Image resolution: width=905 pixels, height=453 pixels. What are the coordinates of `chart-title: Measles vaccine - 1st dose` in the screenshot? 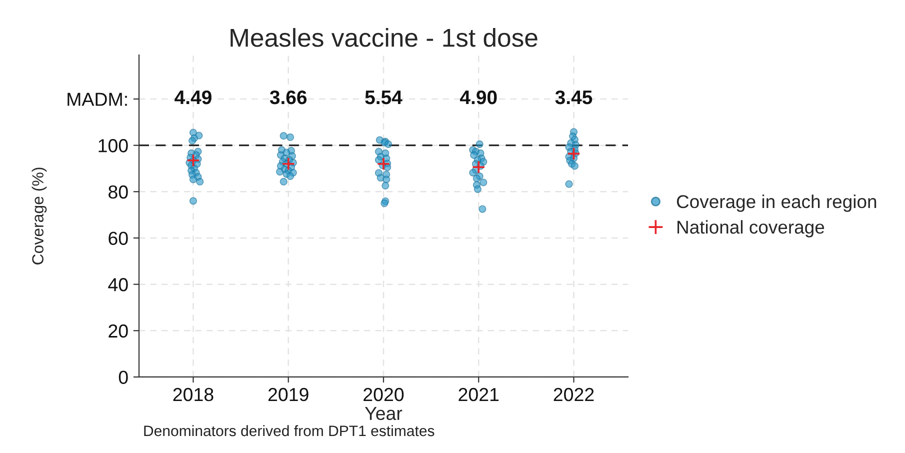 It's located at (384, 37).